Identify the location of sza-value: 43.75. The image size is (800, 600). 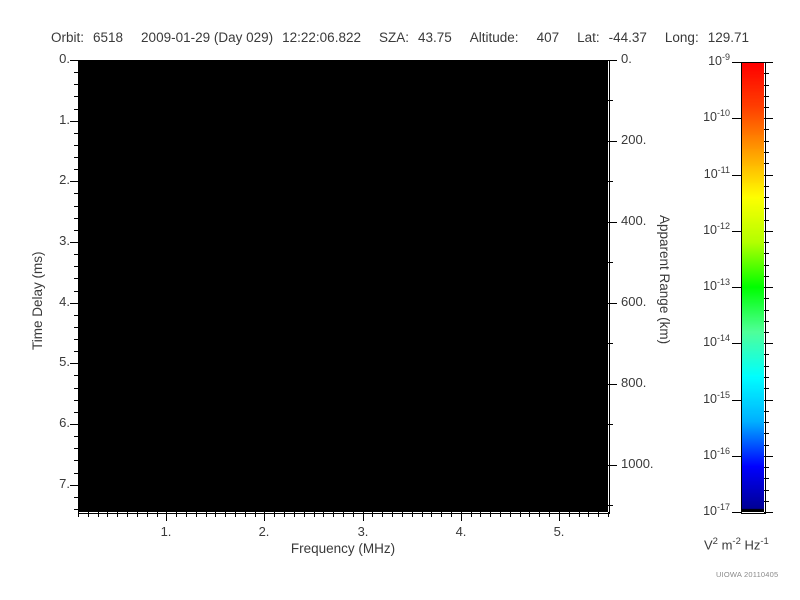
(434, 37).